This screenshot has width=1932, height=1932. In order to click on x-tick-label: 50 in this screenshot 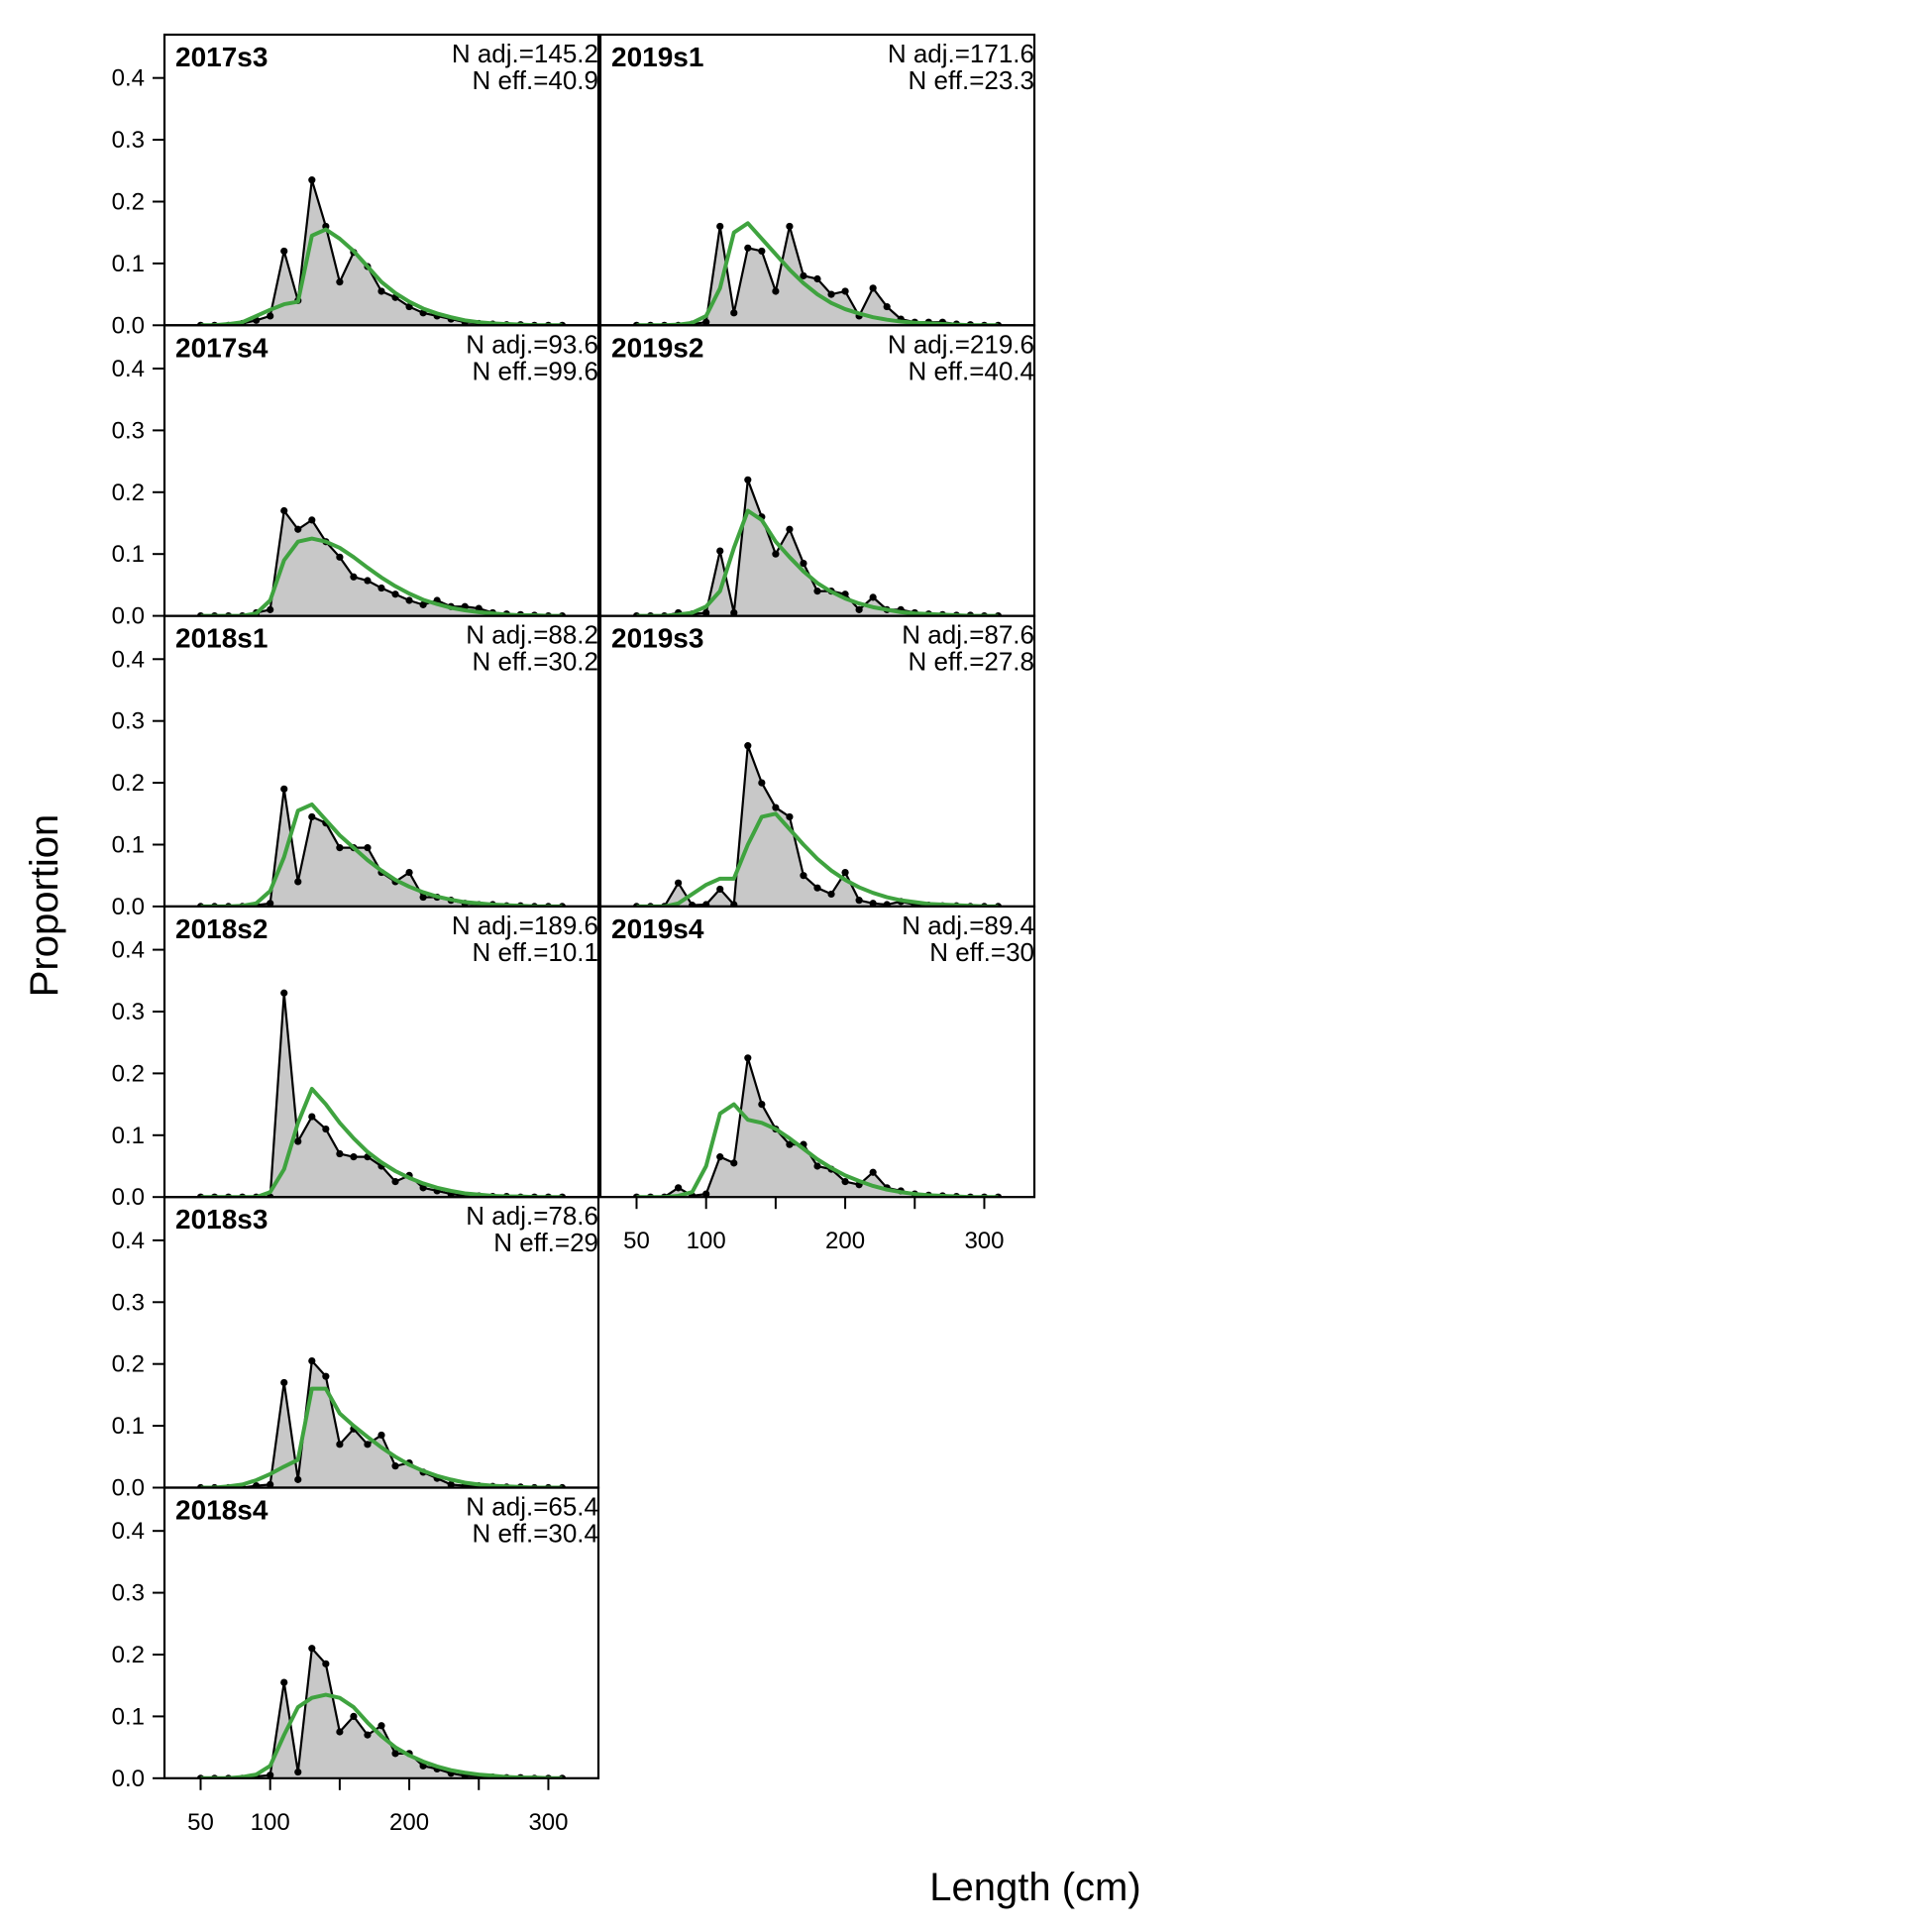, I will do `click(636, 1241)`.